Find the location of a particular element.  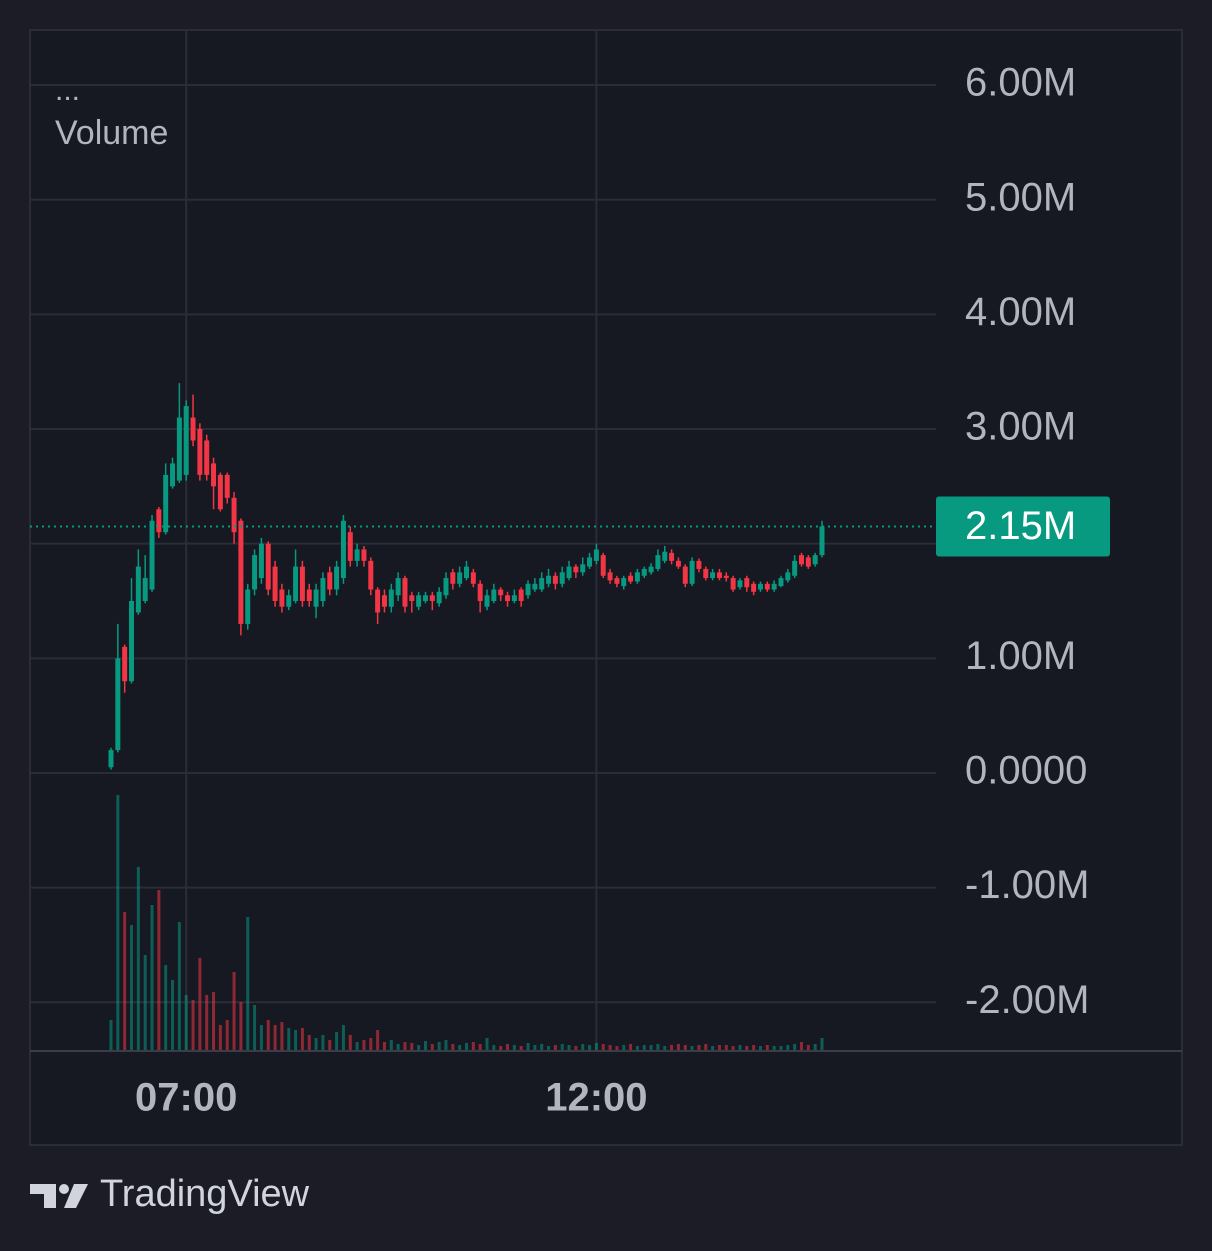

y-tick-label: 1.00M is located at coordinates (1020, 656).